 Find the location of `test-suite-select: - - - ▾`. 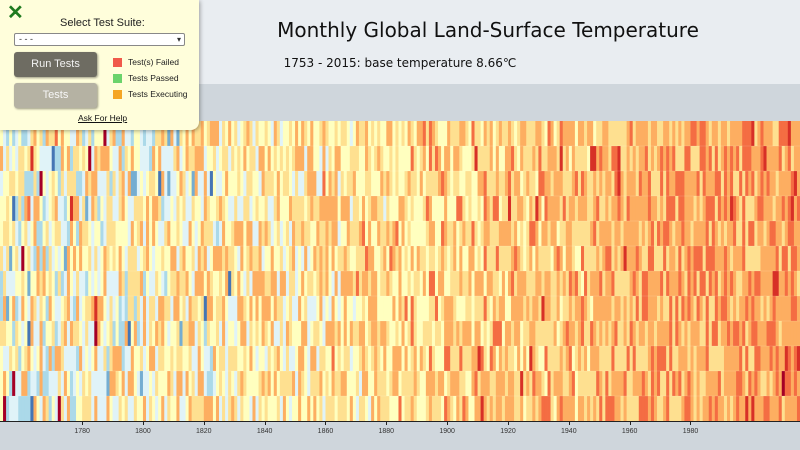

test-suite-select: - - - ▾ is located at coordinates (99, 39).